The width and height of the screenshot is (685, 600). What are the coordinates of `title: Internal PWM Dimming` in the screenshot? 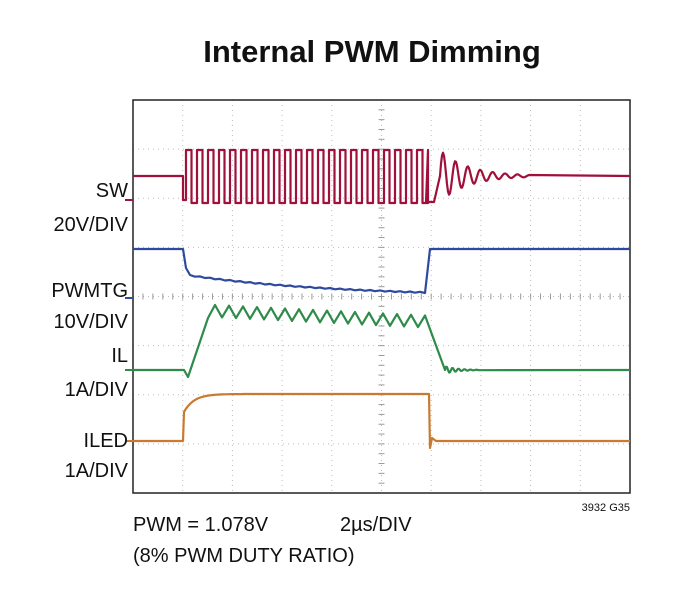 It's located at (372, 51).